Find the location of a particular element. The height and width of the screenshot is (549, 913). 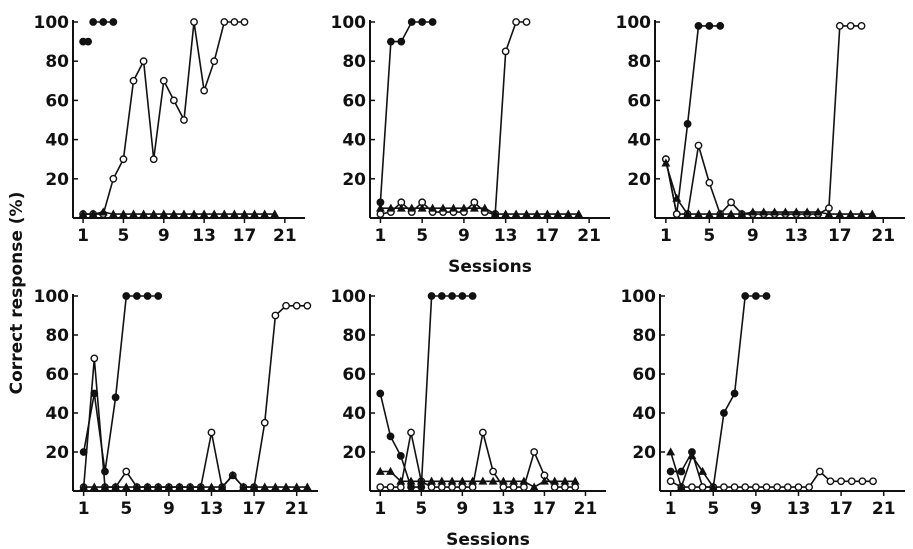

panel-bottom-middle: 20 40 60 80 100 1 5 9 13 17 21 Sessions is located at coordinates (468, 418).